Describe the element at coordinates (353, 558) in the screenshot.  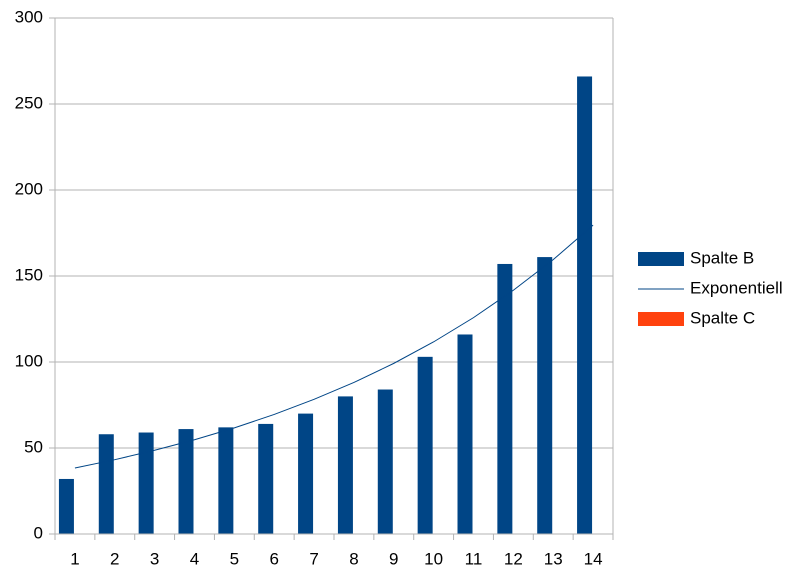
I see `x-tick-label: 8` at that location.